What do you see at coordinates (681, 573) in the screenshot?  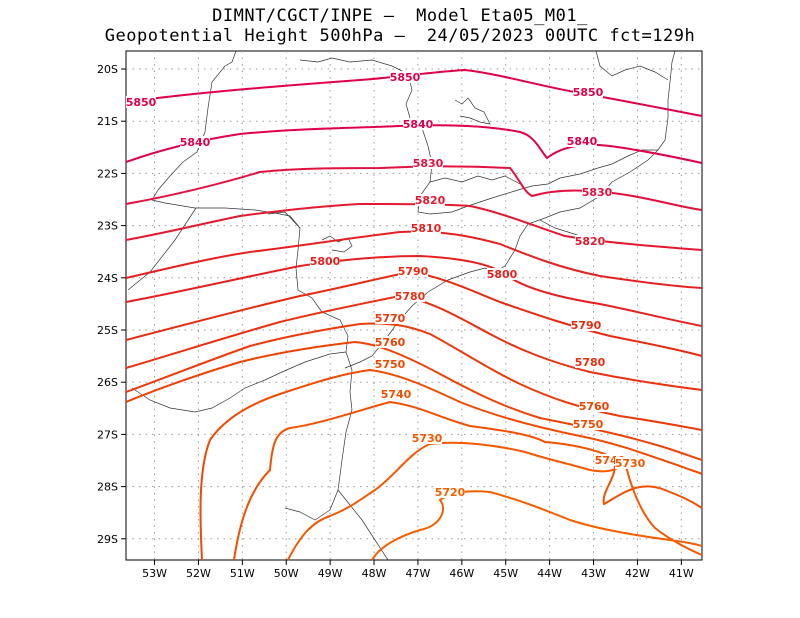 I see `lon-tick-label: 41W` at bounding box center [681, 573].